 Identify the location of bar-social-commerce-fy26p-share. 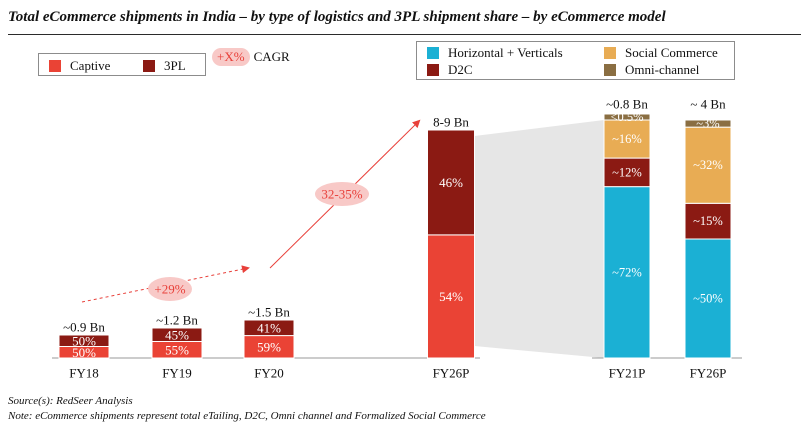
(708, 165).